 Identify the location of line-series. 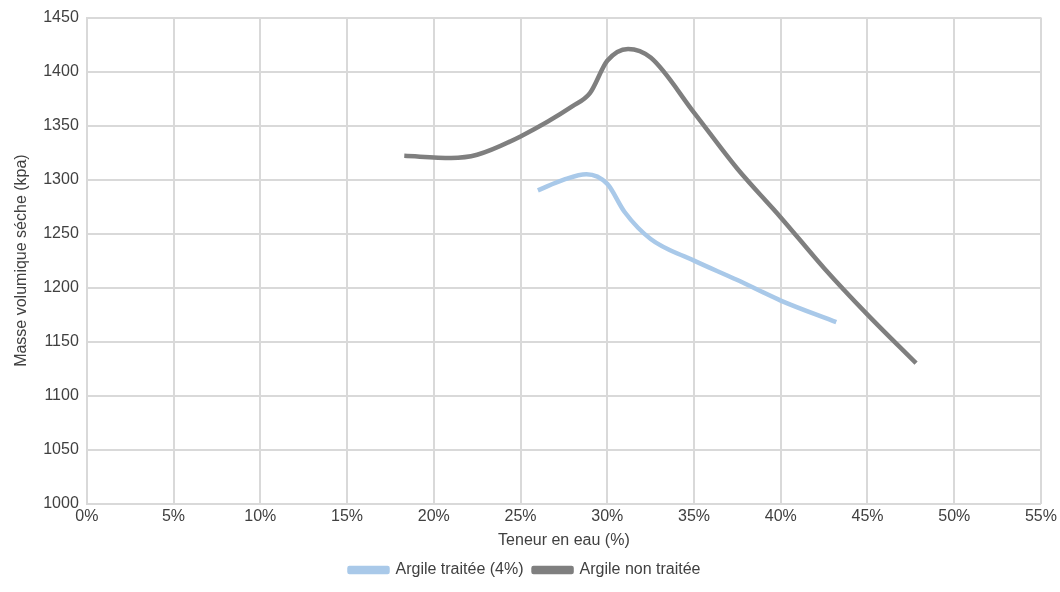
(687, 248).